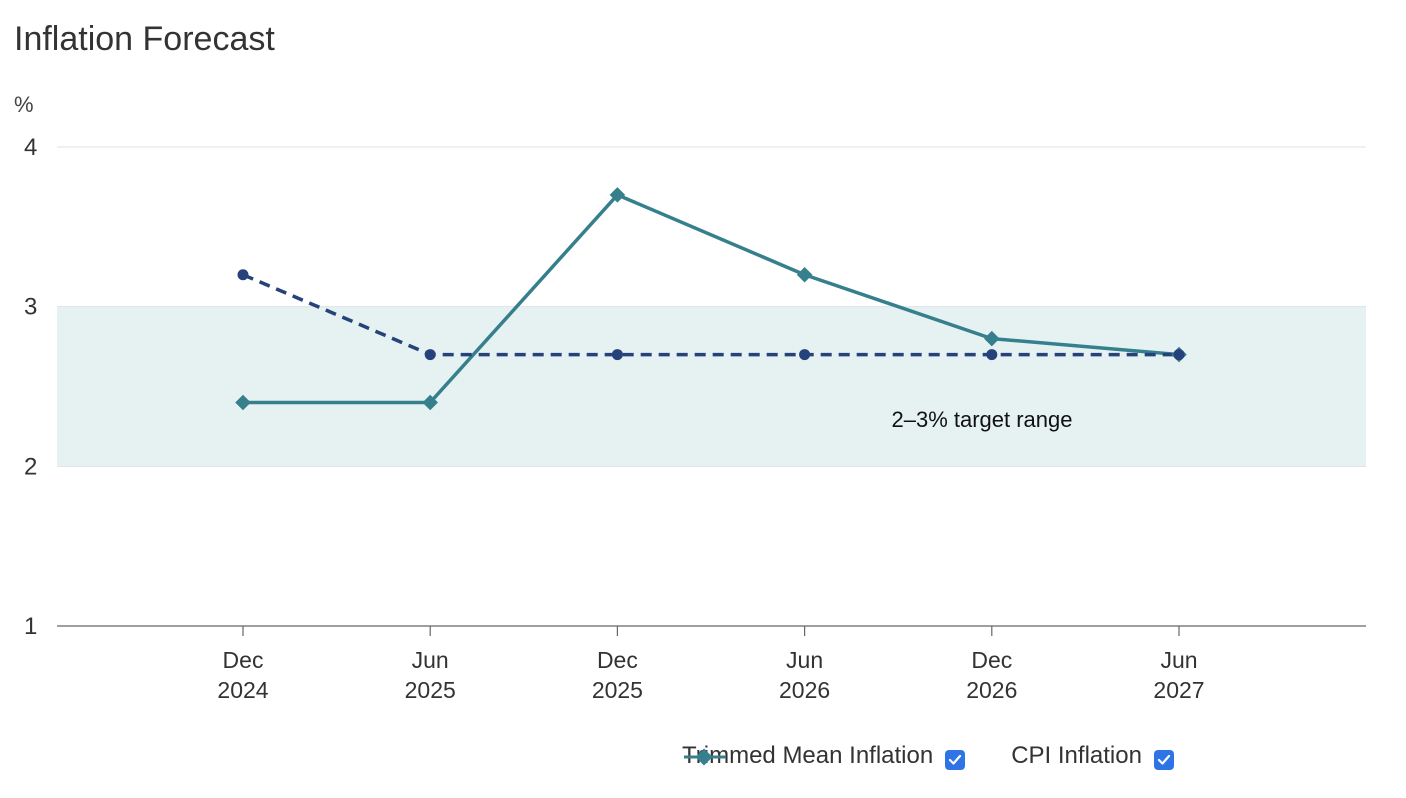 The image size is (1406, 798). Describe the element at coordinates (24, 104) in the screenshot. I see `y-axis-unit-label: %` at that location.